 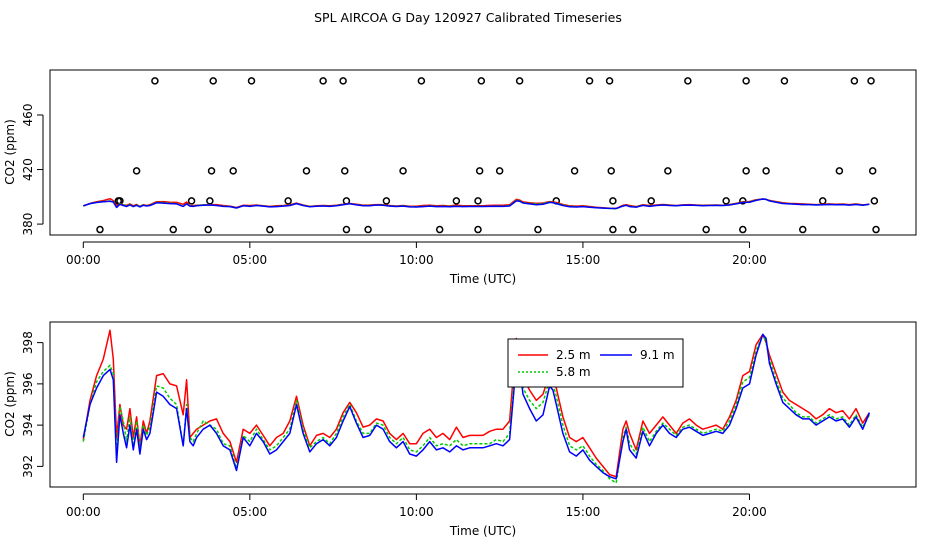 I want to click on legend-label-9p1m: 9.1 m, so click(x=657, y=355).